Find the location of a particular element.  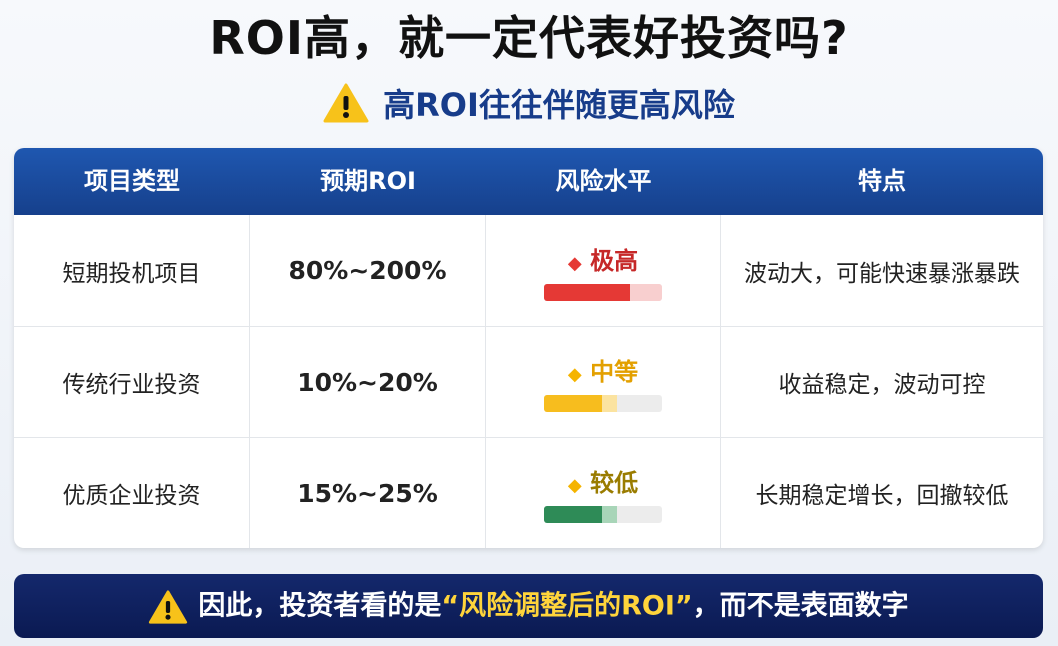

footer-text: 因此，投资者看的是 is located at coordinates (320, 606).